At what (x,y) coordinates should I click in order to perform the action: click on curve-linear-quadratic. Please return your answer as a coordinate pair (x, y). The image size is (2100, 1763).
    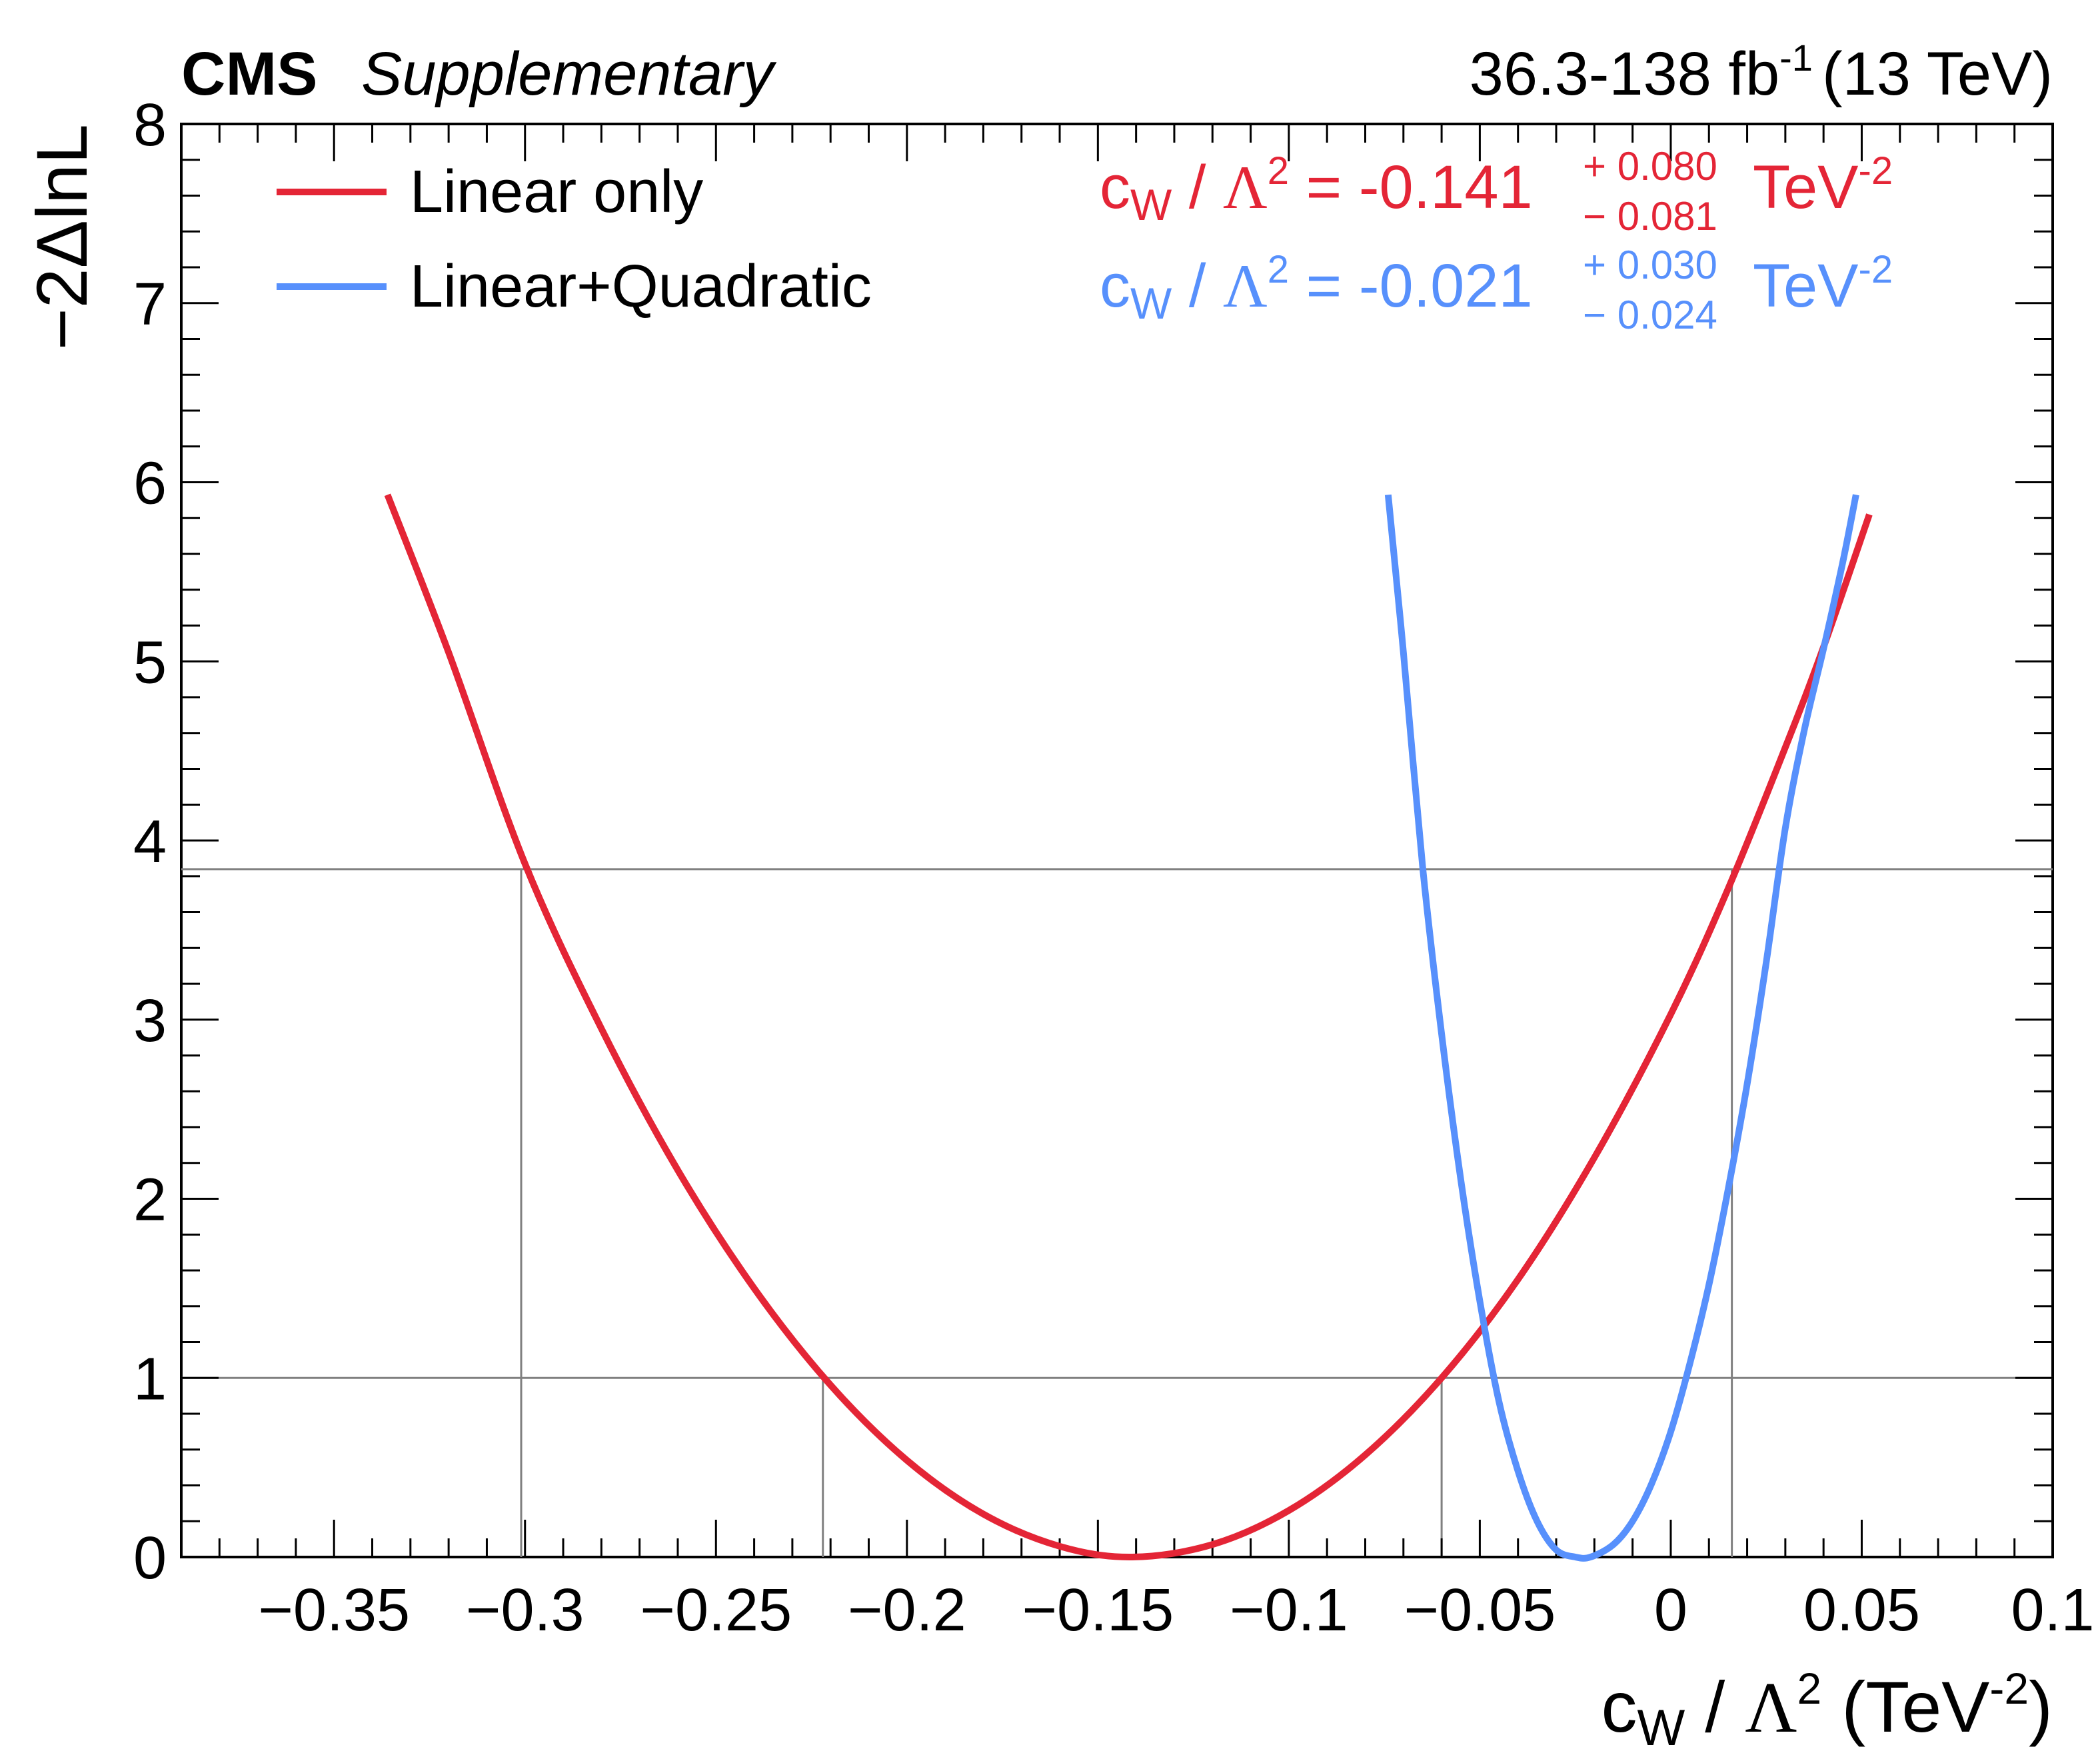
    Looking at the image, I should click on (1622, 1028).